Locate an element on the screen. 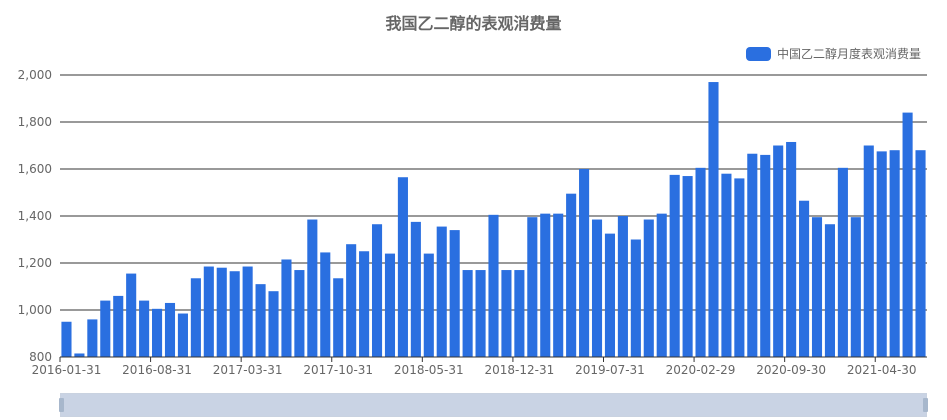 This screenshot has height=420, width=947. y-tick-label: 1,600 is located at coordinates (35, 169).